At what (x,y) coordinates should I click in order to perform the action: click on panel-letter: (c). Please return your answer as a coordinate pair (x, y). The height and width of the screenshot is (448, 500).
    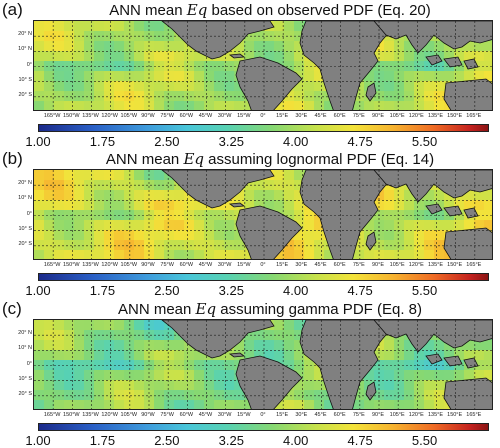
    Looking at the image, I should click on (12, 308).